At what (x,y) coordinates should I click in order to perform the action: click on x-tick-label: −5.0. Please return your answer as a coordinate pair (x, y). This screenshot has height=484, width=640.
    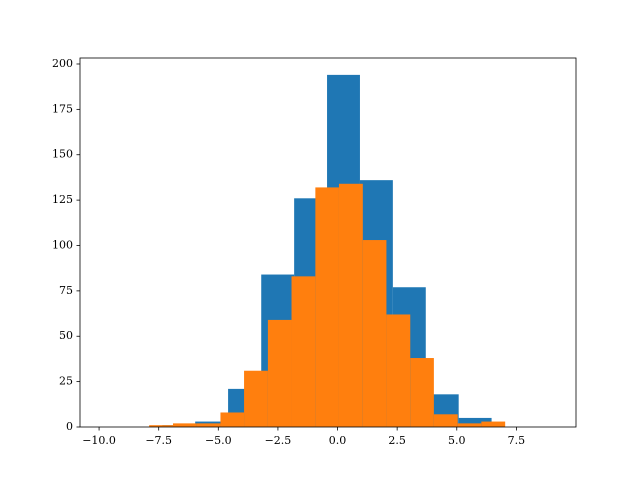
    Looking at the image, I should click on (218, 440).